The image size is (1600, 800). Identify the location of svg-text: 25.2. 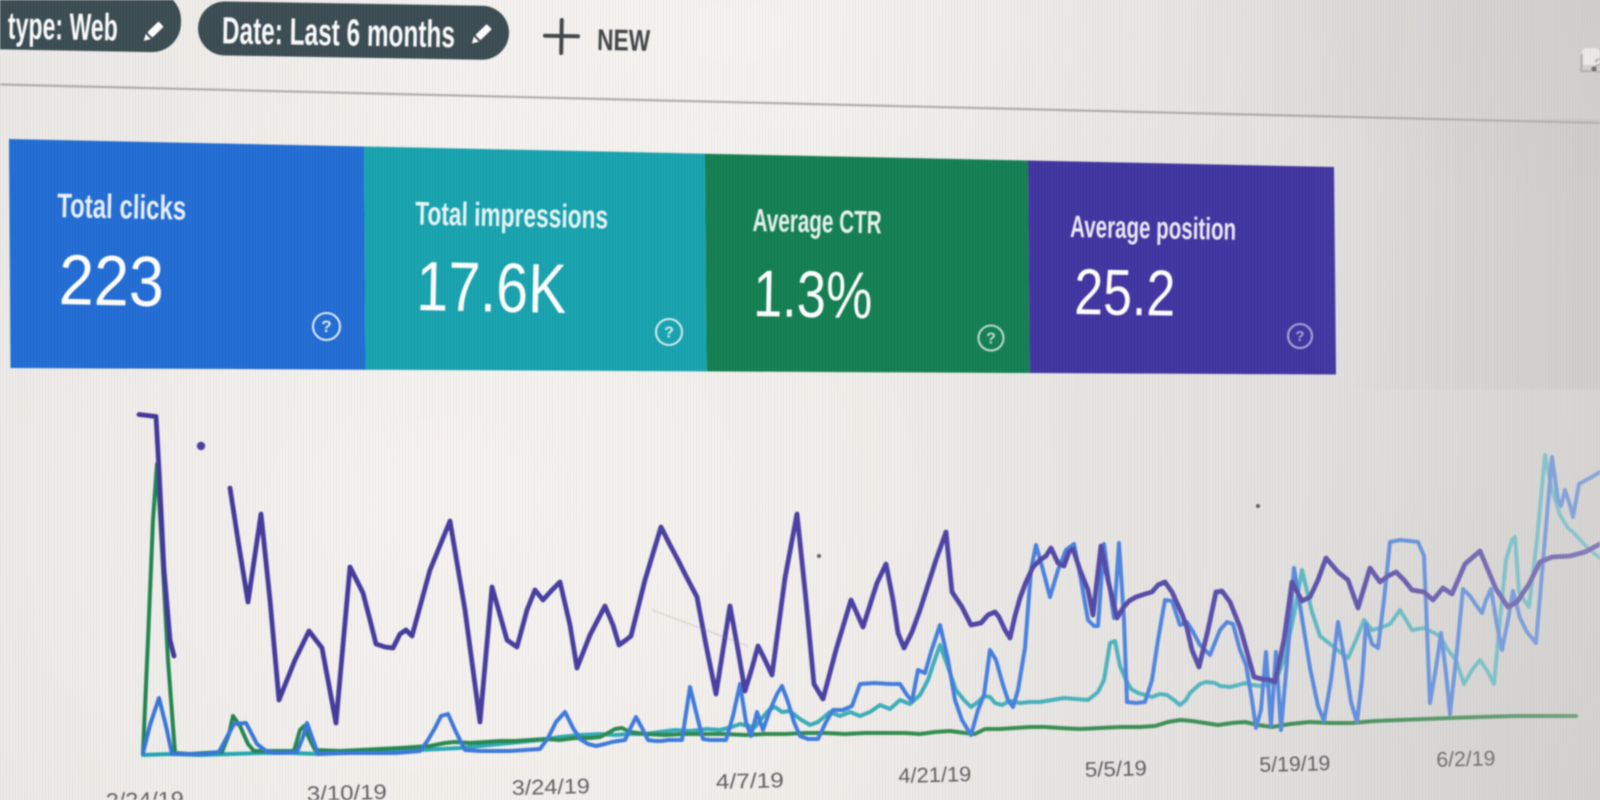
(1125, 292).